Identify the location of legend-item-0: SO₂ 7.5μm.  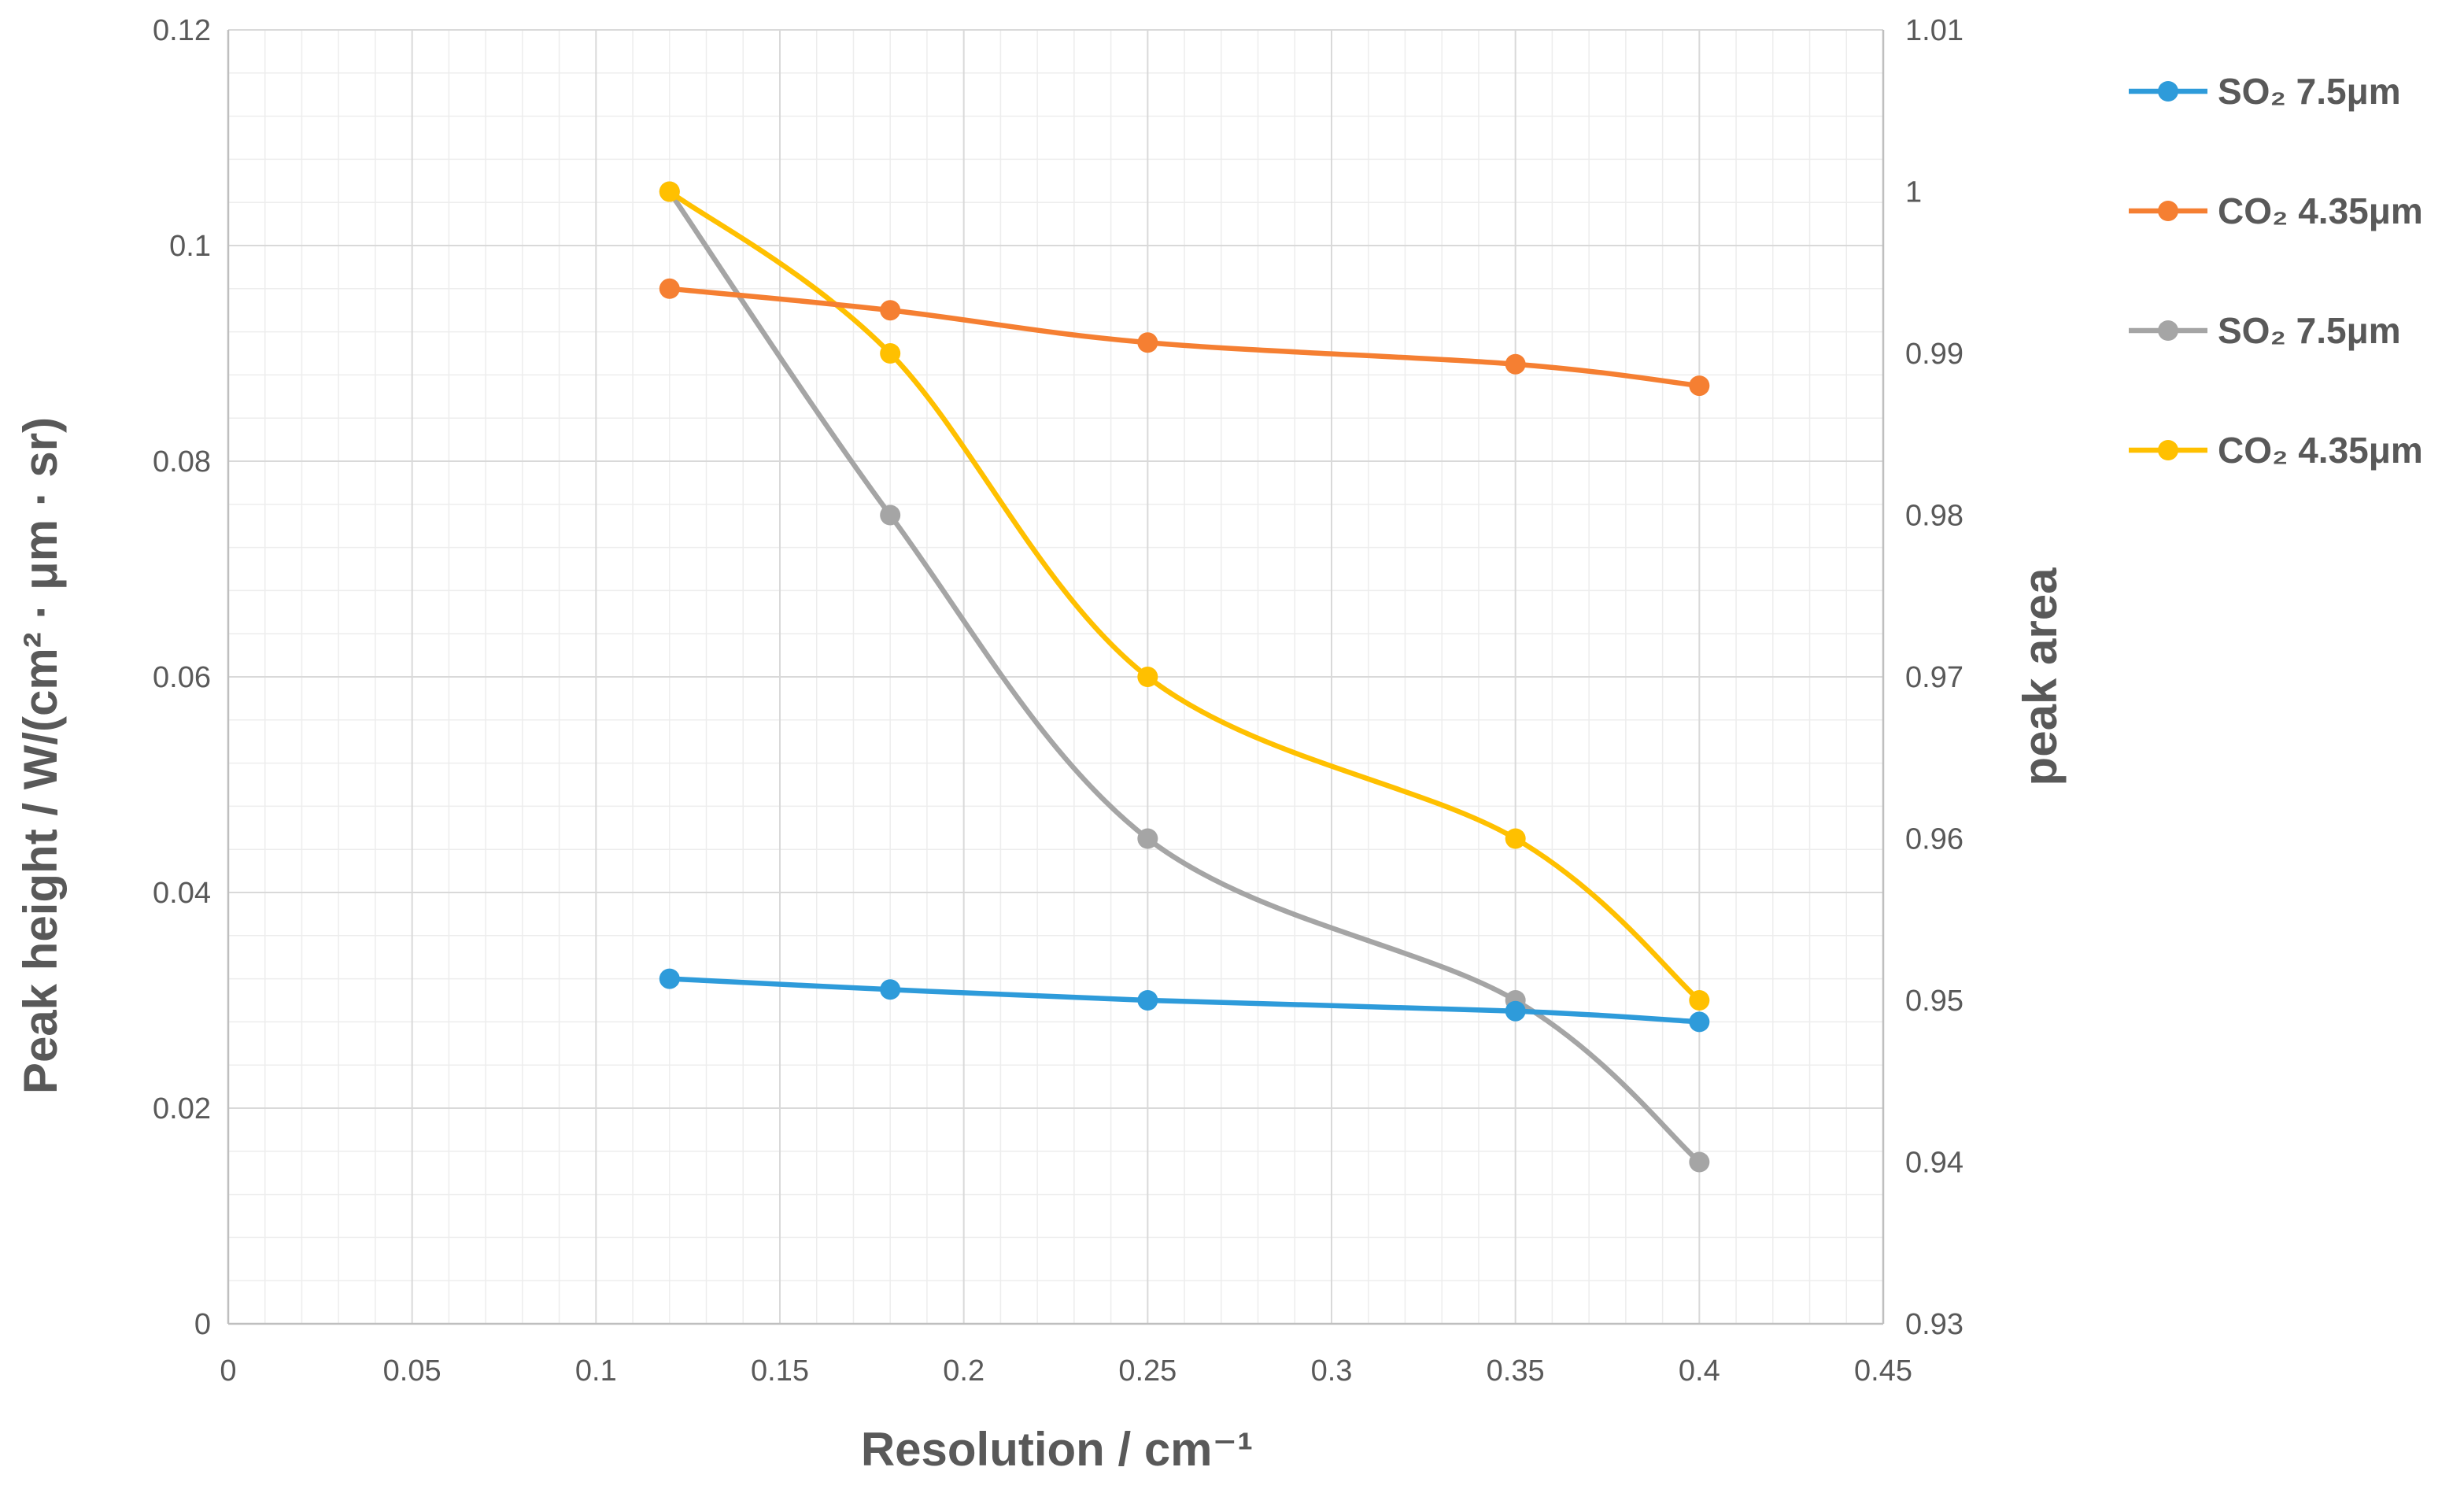
(2265, 91).